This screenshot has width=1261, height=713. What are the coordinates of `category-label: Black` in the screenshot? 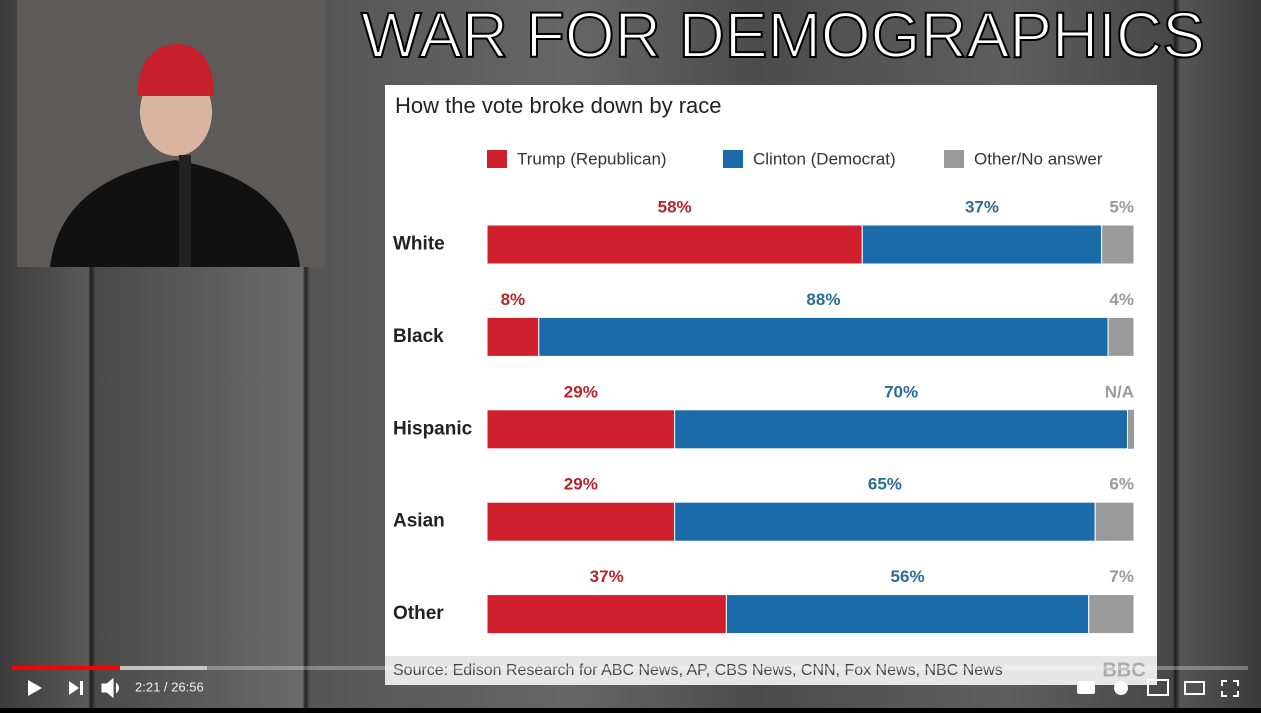 It's located at (418, 336).